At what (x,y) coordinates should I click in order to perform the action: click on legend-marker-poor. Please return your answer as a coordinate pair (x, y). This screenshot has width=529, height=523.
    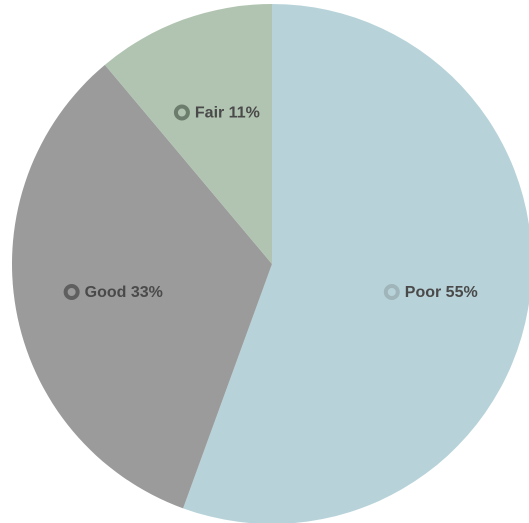
    Looking at the image, I should click on (391, 291).